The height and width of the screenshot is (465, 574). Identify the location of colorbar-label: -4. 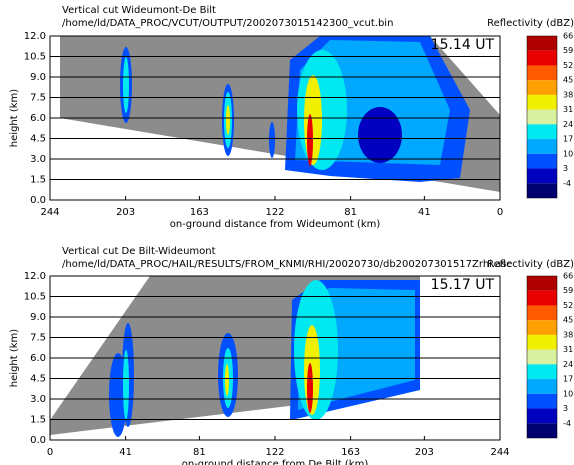
(567, 183).